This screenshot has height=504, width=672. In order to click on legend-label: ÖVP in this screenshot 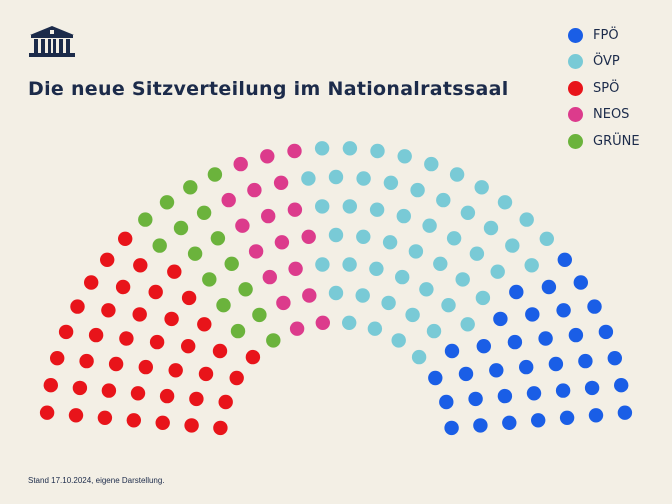, I will do `click(606, 62)`.